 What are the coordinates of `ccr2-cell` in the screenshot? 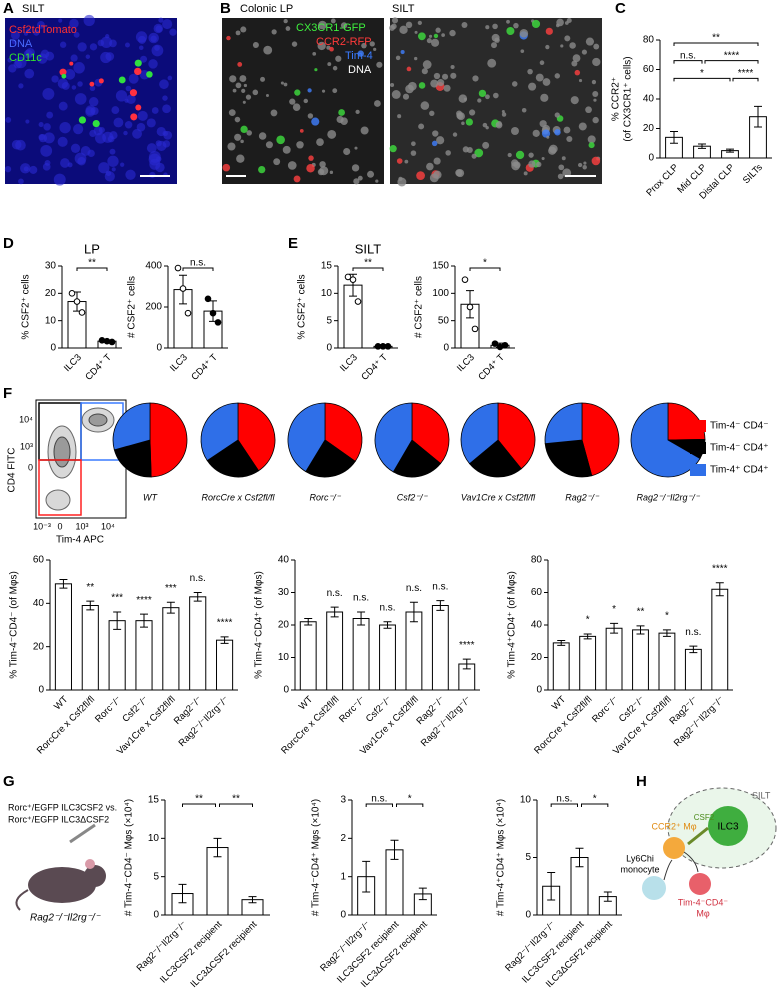 It's located at (674, 848).